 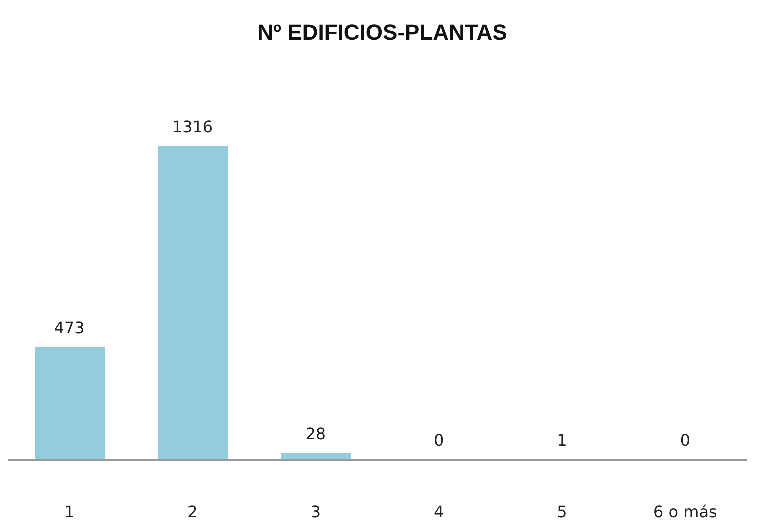 I want to click on x-tick-label: 3, so click(x=316, y=512).